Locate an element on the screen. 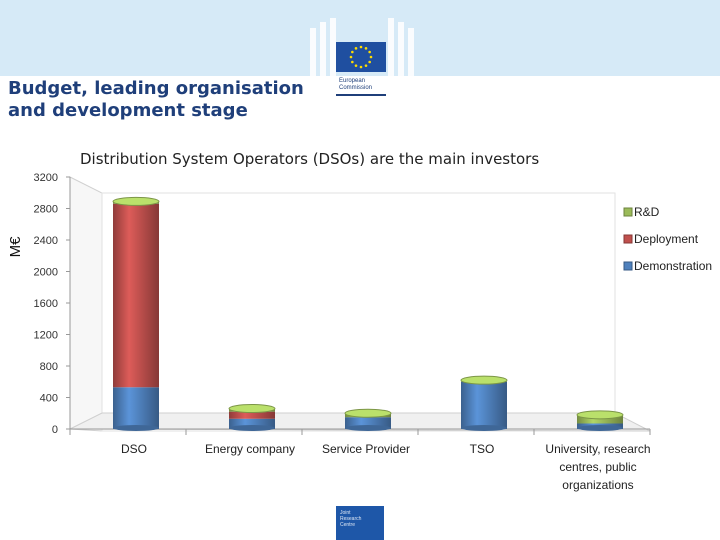 This screenshot has width=720, height=540. logo-text-line2: Commission is located at coordinates (355, 88).